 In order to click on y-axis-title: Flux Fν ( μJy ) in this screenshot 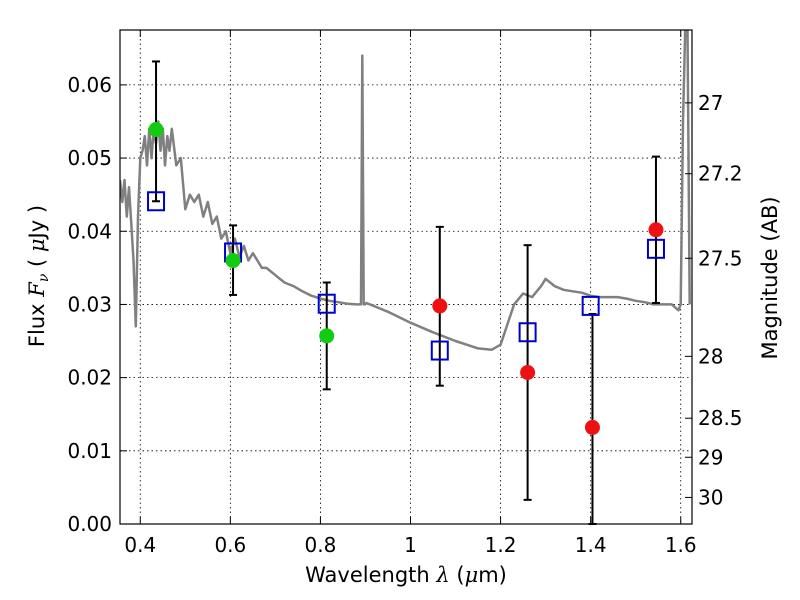, I will do `click(38, 276)`.